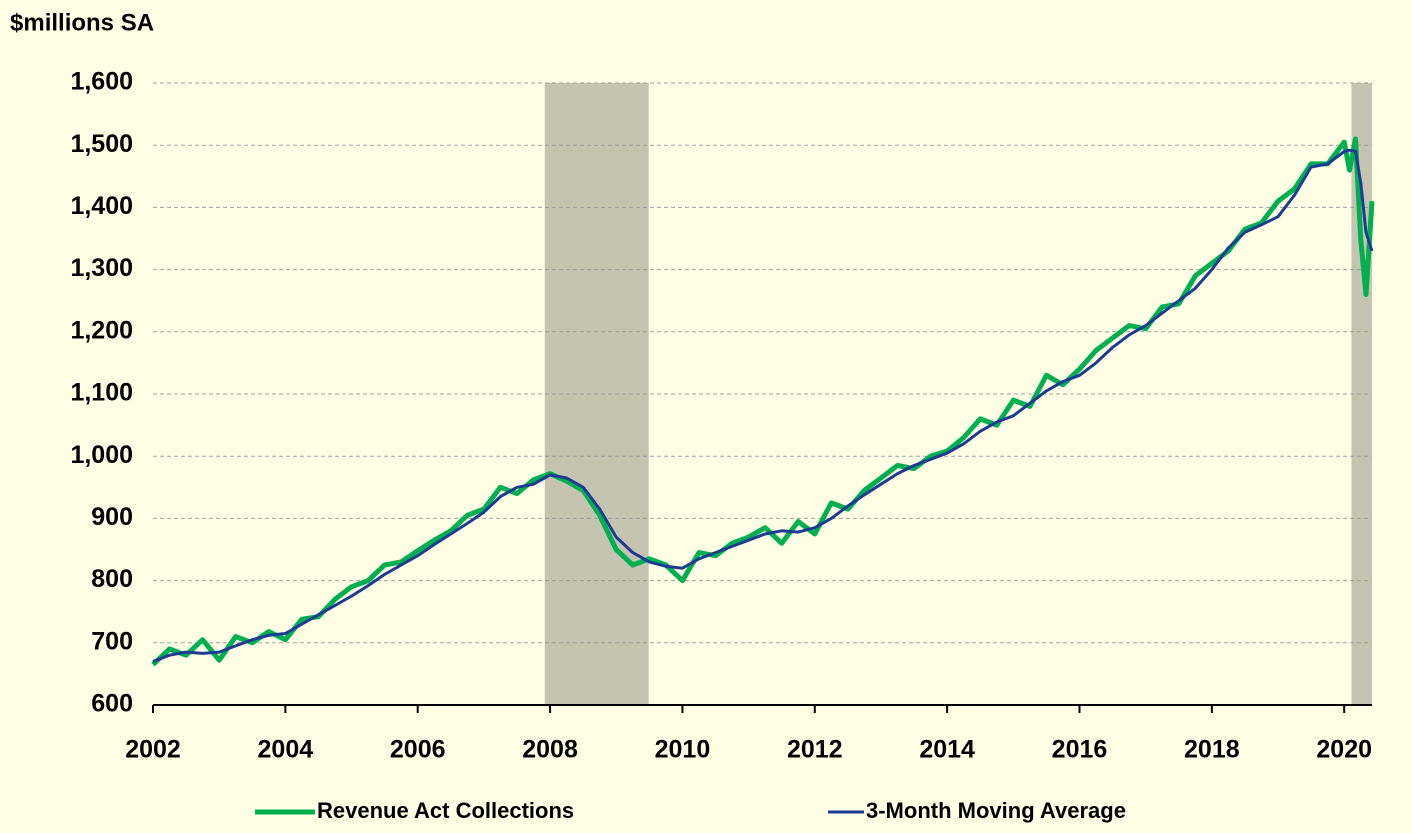 This screenshot has width=1412, height=833. I want to click on y-tick-label: 1,200, so click(101, 330).